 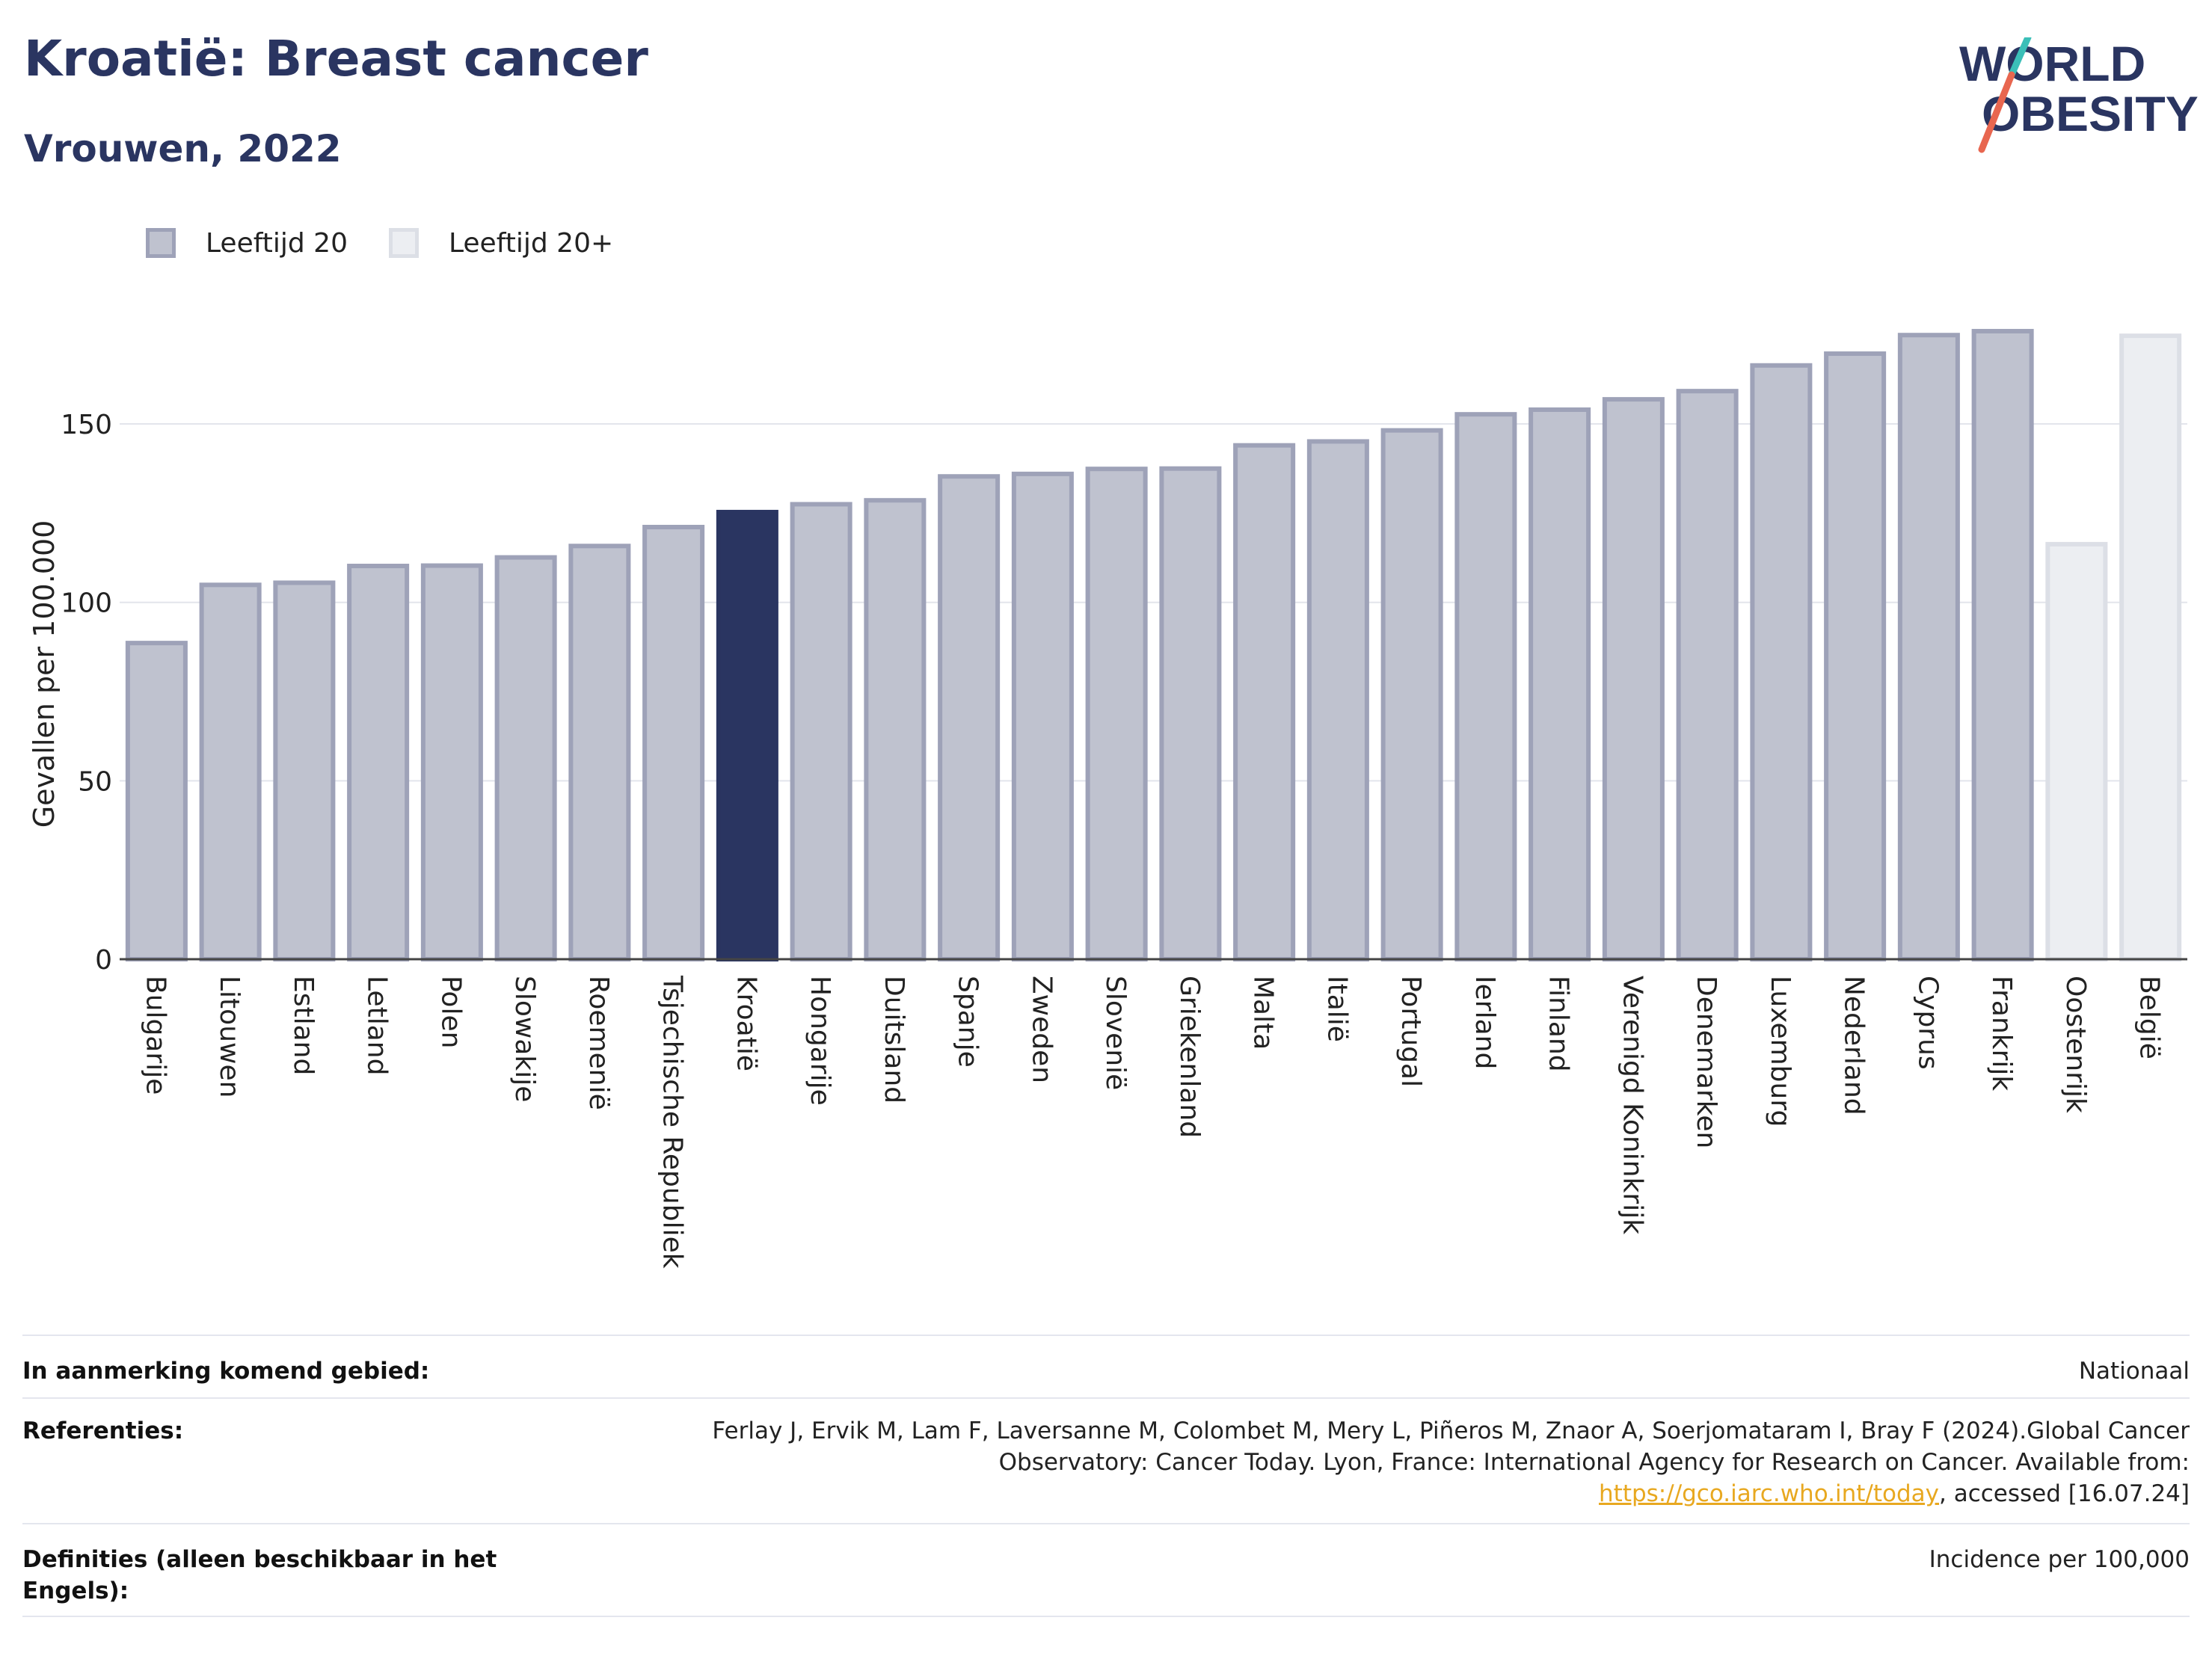 What do you see at coordinates (1927, 1023) in the screenshot?
I see `x-tick-label-cyprus: Cyprus` at bounding box center [1927, 1023].